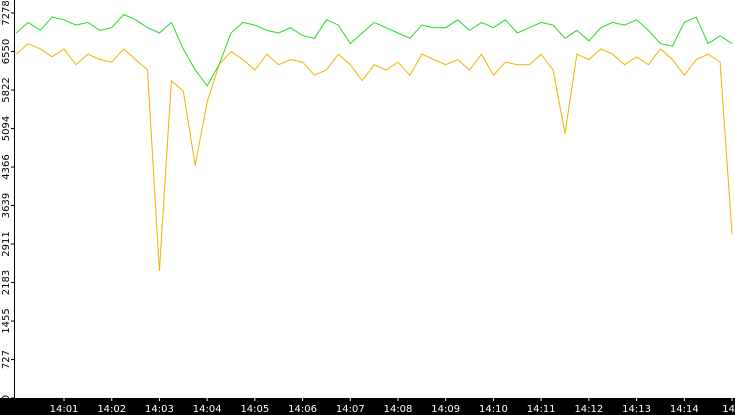  What do you see at coordinates (159, 409) in the screenshot?
I see `x-tick-label: 14:03` at bounding box center [159, 409].